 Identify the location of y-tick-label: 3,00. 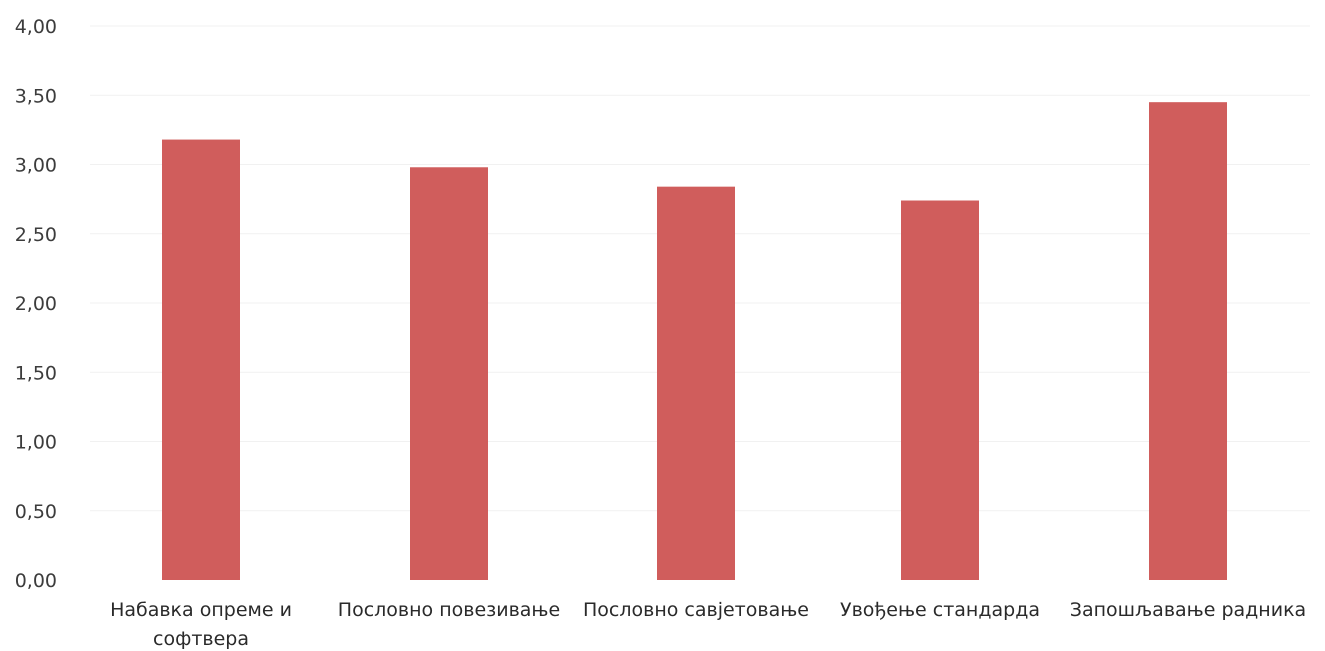
(36, 166).